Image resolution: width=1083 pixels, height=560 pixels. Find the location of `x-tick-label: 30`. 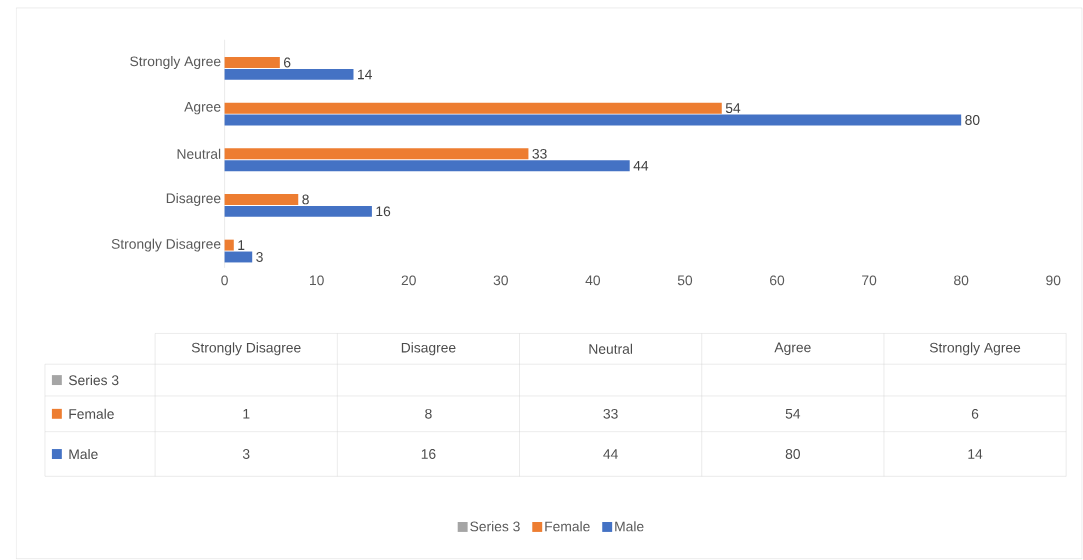

x-tick-label: 30 is located at coordinates (500, 280).